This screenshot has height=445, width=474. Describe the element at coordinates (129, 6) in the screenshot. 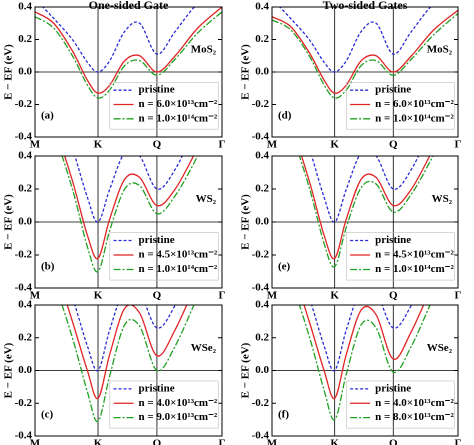

I see `panel-title: One-sided Gate` at that location.